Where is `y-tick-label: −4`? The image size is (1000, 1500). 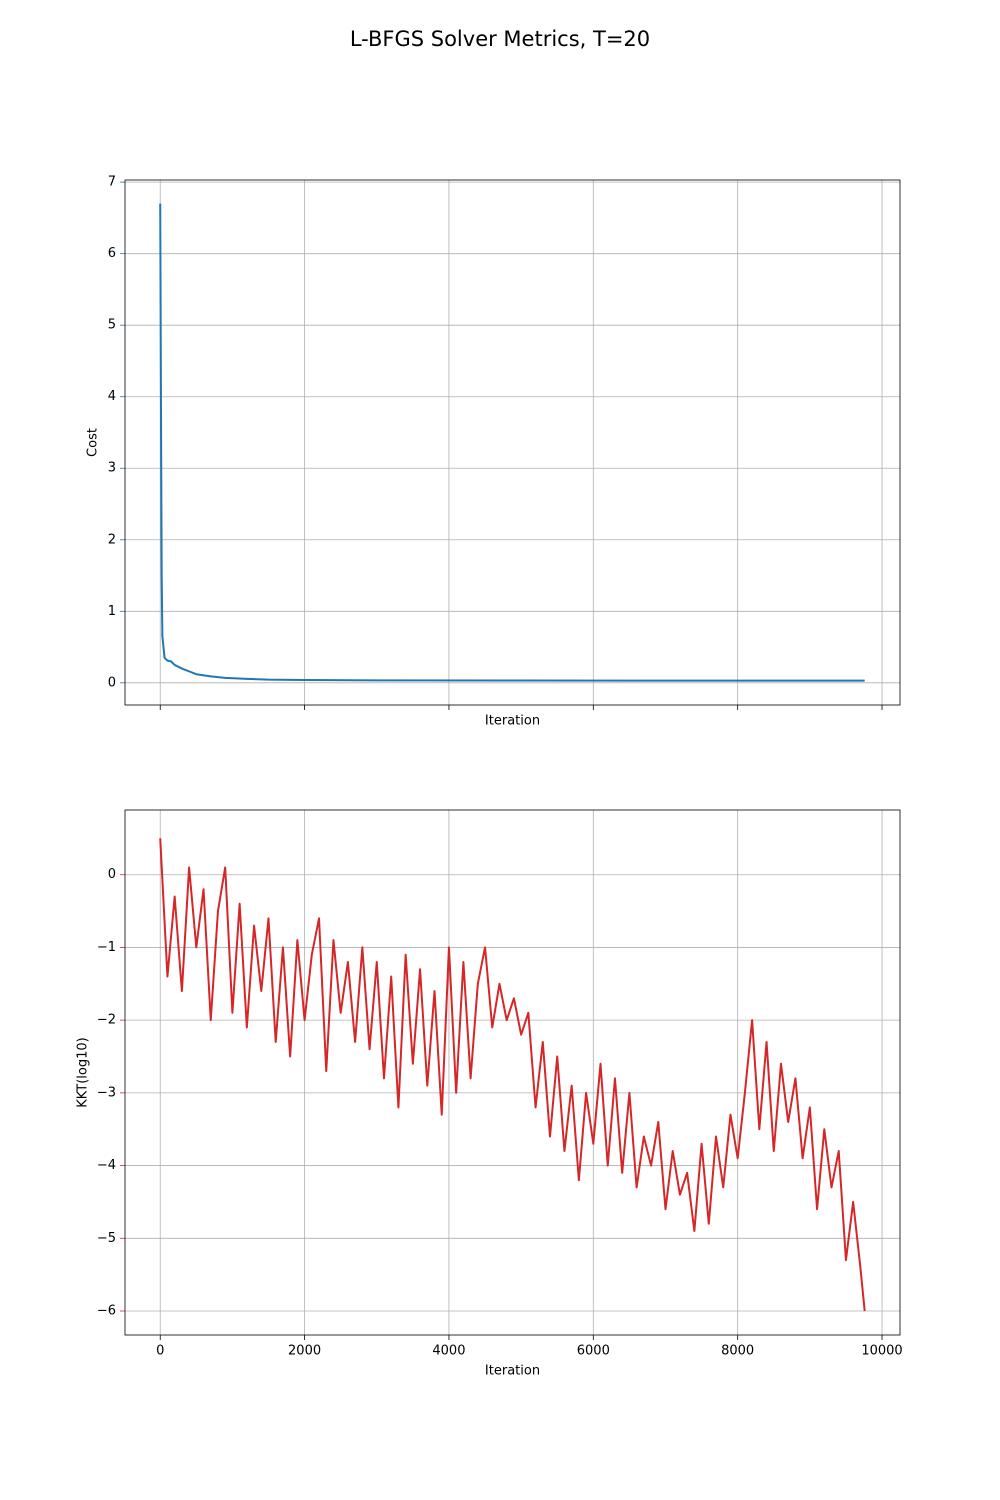
y-tick-label: −4 is located at coordinates (106, 1165).